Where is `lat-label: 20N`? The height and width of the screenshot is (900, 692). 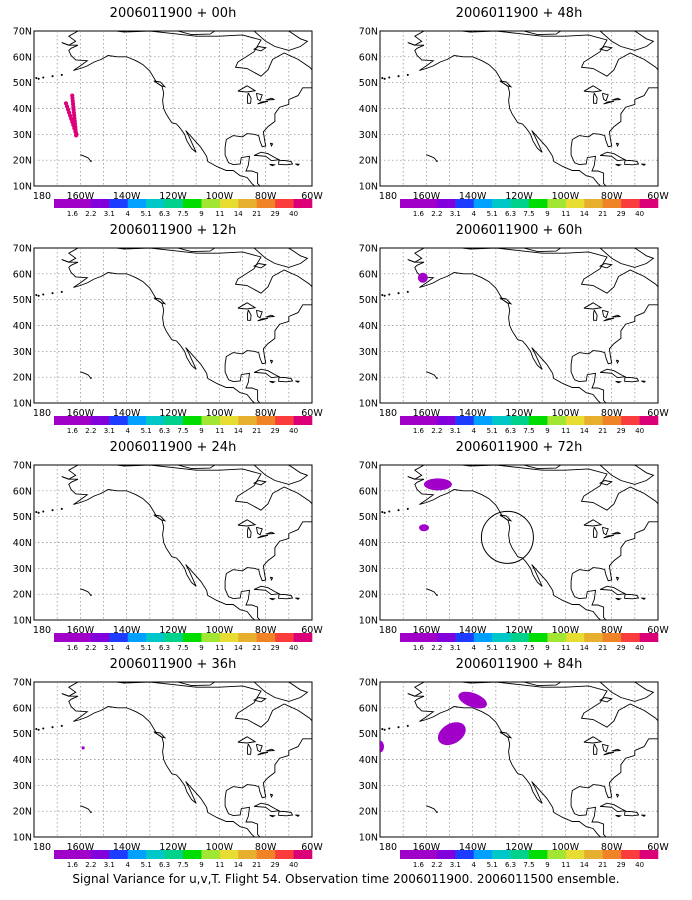 lat-label: 20N is located at coordinates (22, 378).